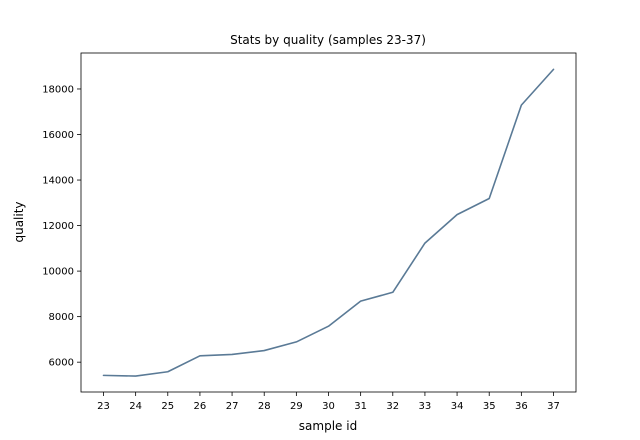 The height and width of the screenshot is (440, 640). Describe the element at coordinates (58, 135) in the screenshot. I see `y-tick-label: 16000` at that location.